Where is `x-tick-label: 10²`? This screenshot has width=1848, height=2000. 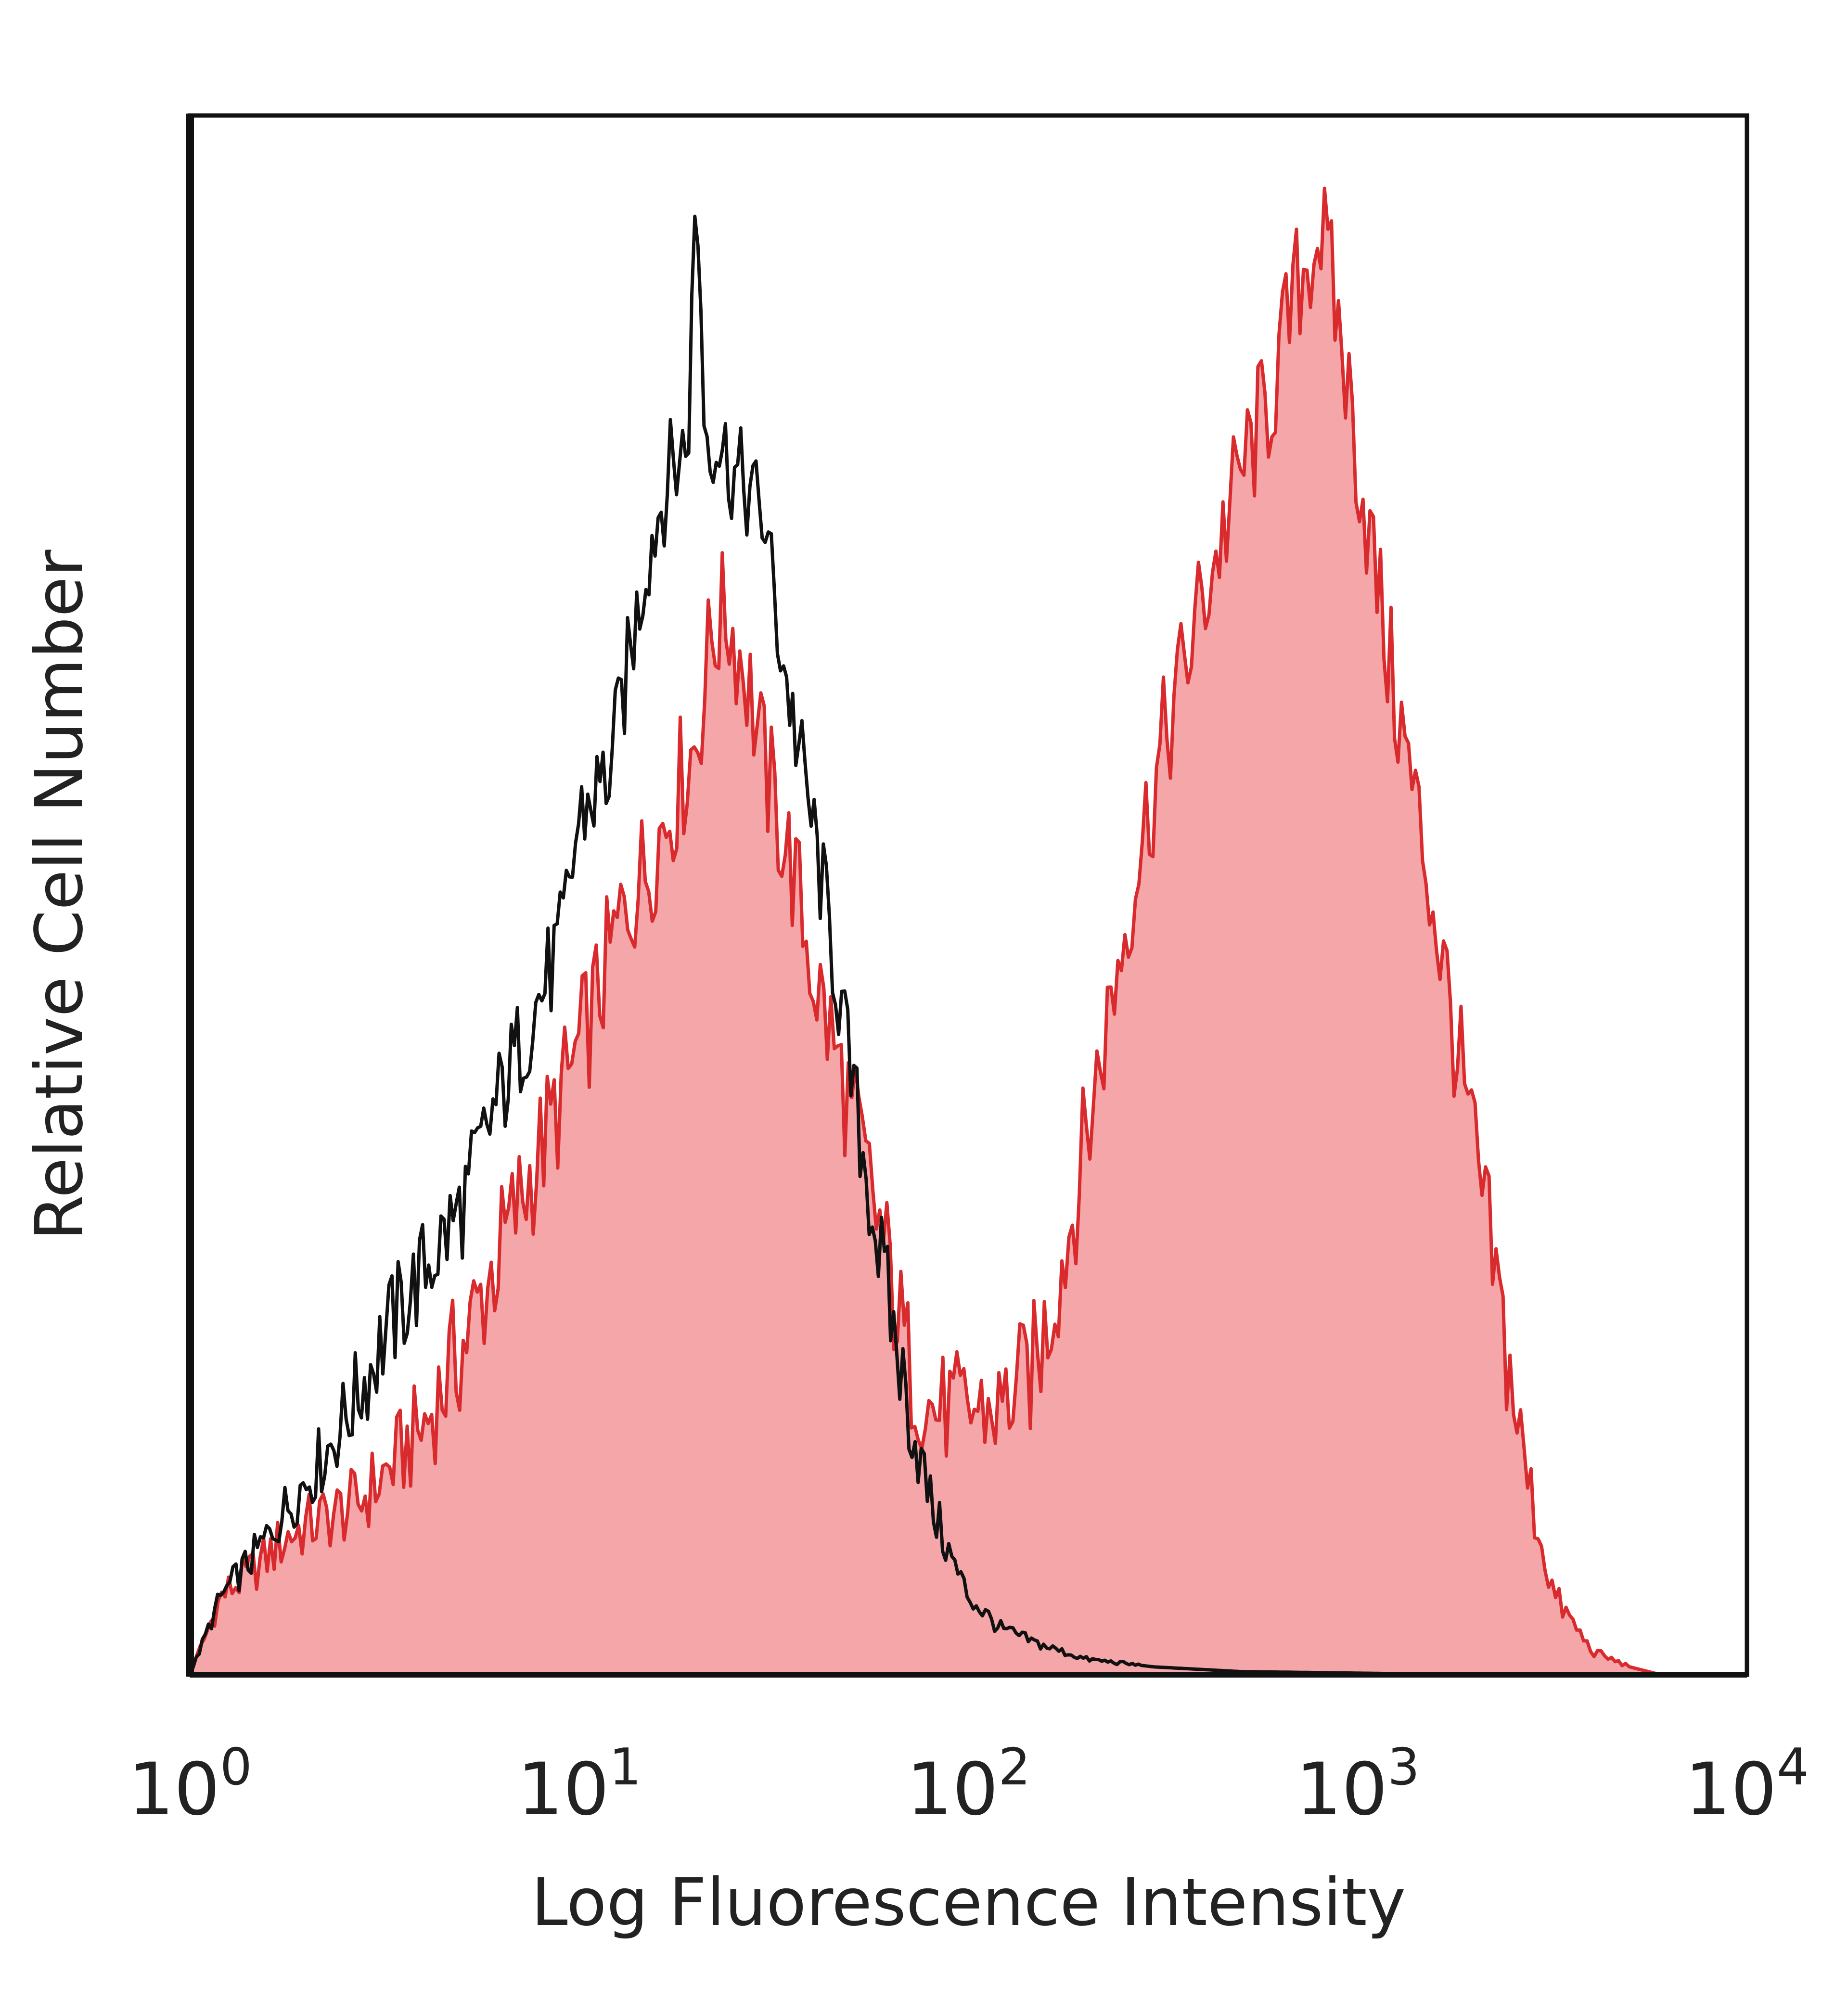 x-tick-label: 10² is located at coordinates (969, 1785).